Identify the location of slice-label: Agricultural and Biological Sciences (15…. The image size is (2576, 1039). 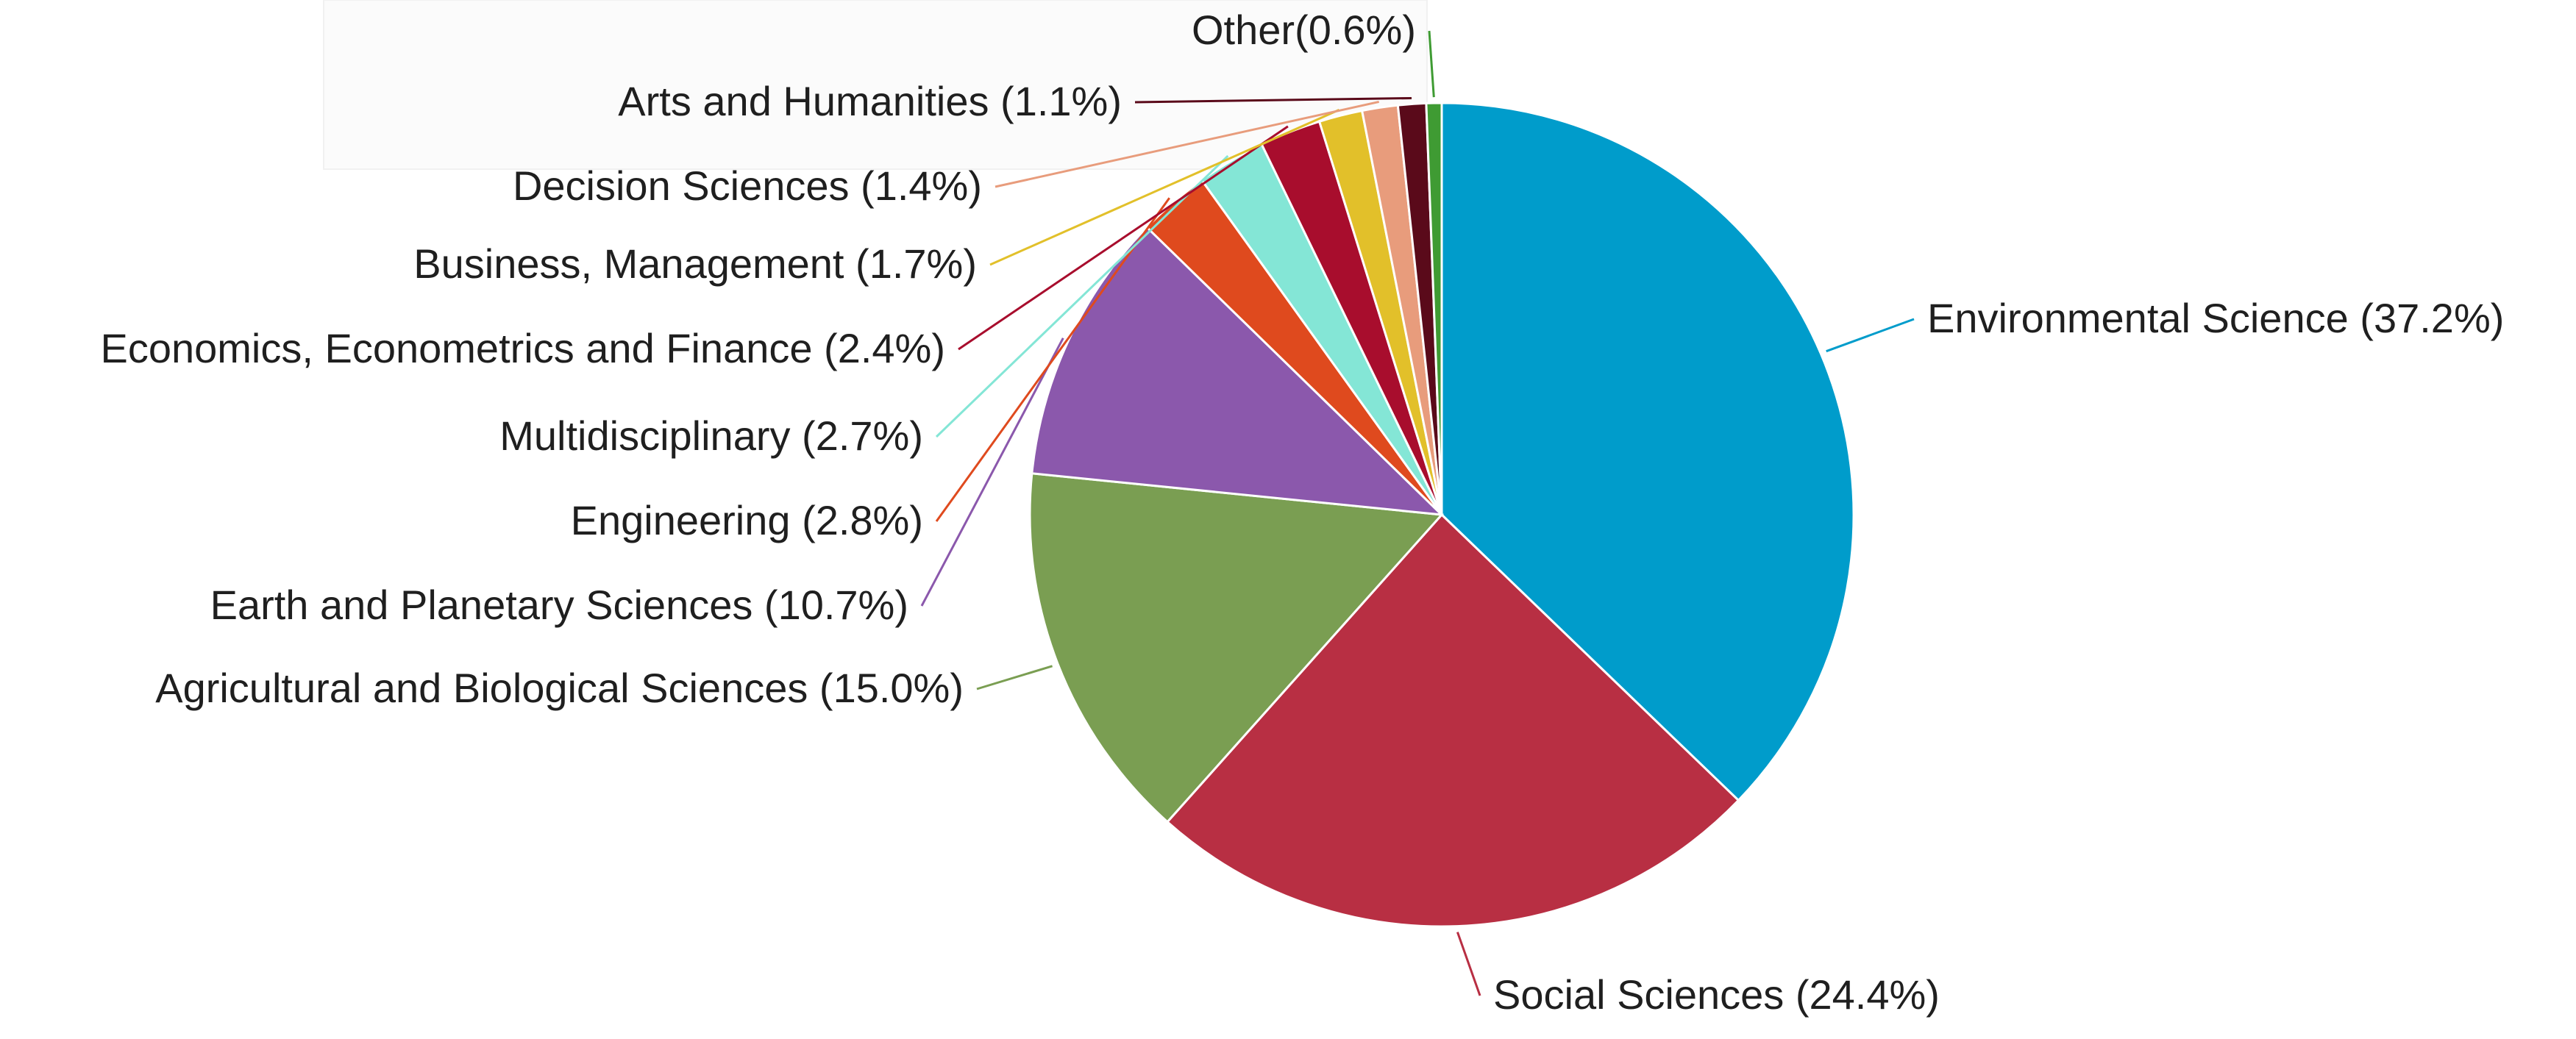
(559, 688).